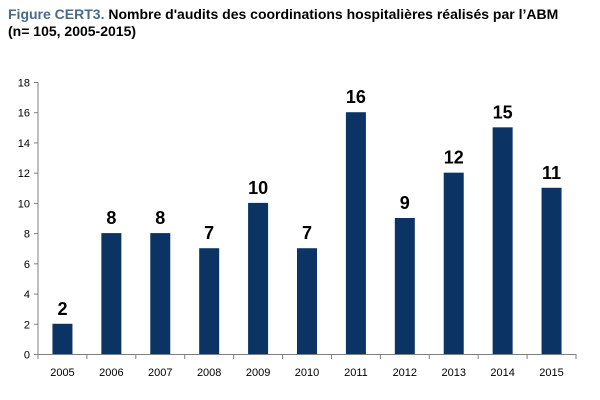 Image resolution: width=600 pixels, height=400 pixels. I want to click on bar-2011, so click(355, 233).